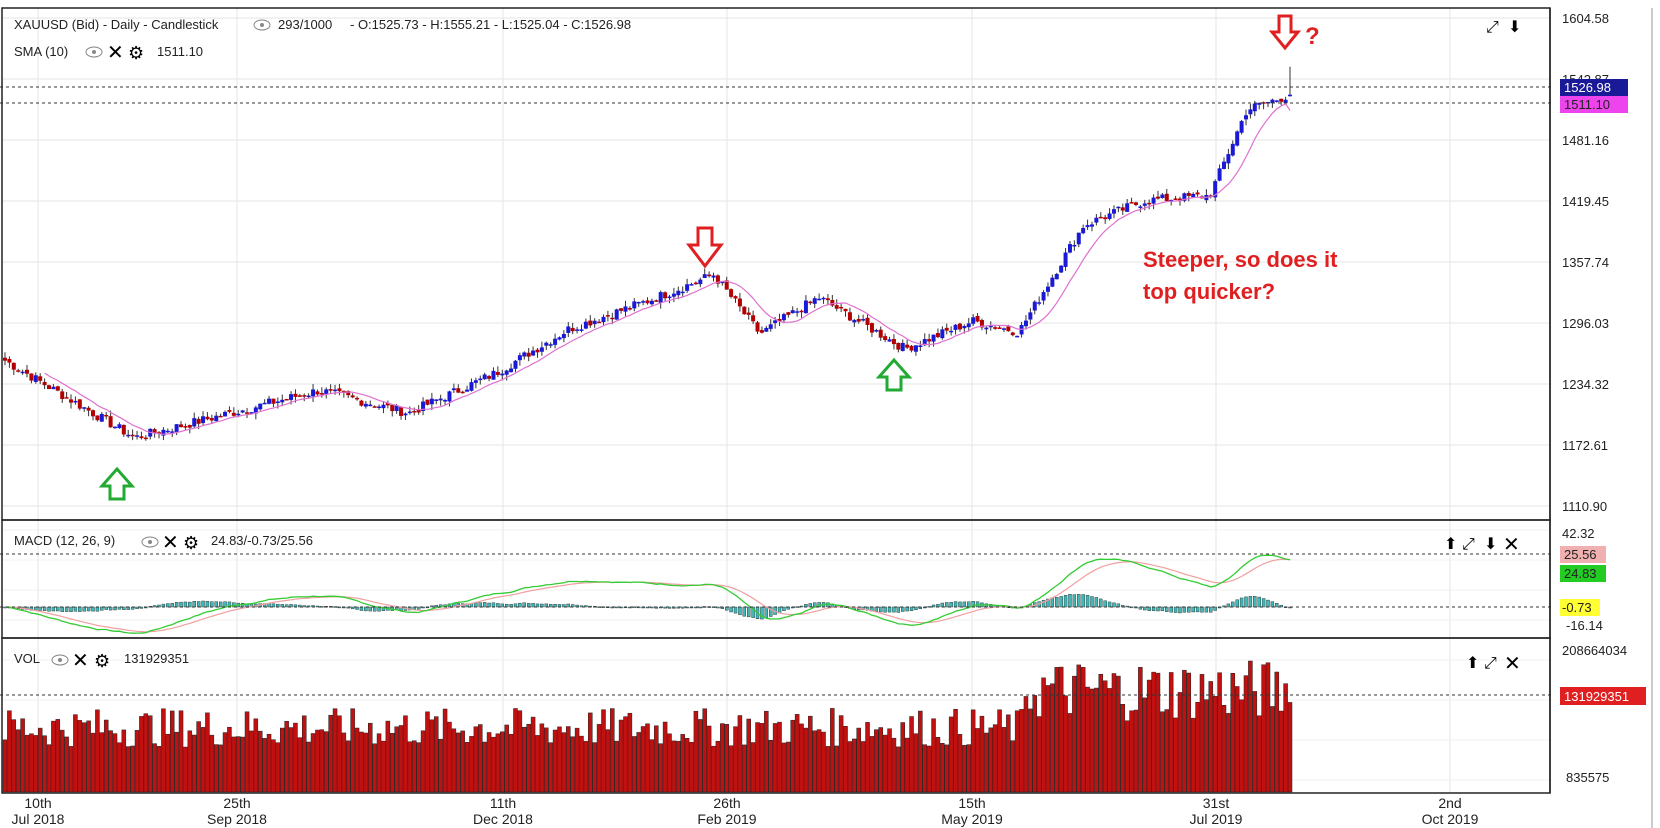 This screenshot has height=828, width=1660. Describe the element at coordinates (102, 661) in the screenshot. I see `volume-gear-icon: ⚙` at that location.